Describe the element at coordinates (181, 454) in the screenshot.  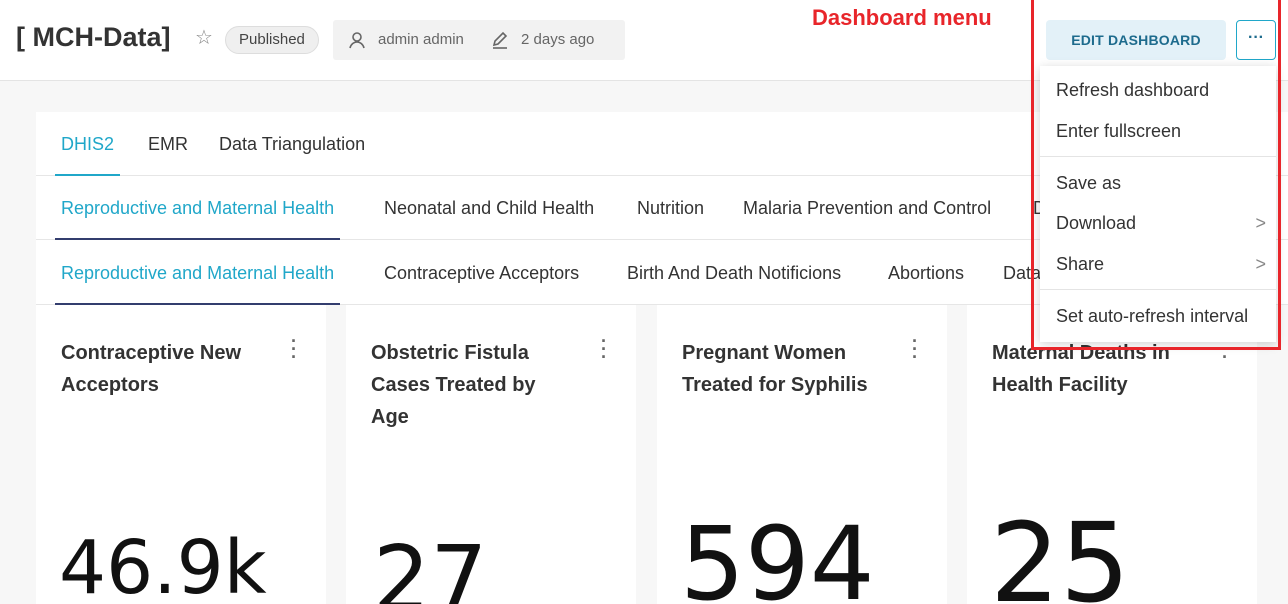
I see `big-number-card: Contraceptive New Acceptors · · · 46.9k` at that location.